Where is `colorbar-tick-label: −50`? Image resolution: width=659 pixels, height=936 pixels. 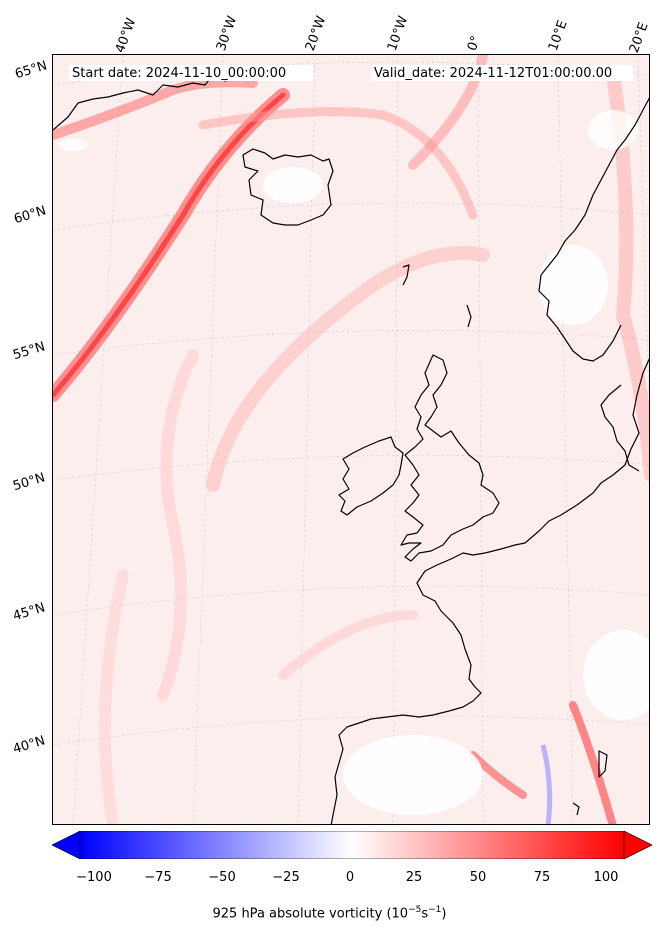
colorbar-tick-label: −50 is located at coordinates (222, 877).